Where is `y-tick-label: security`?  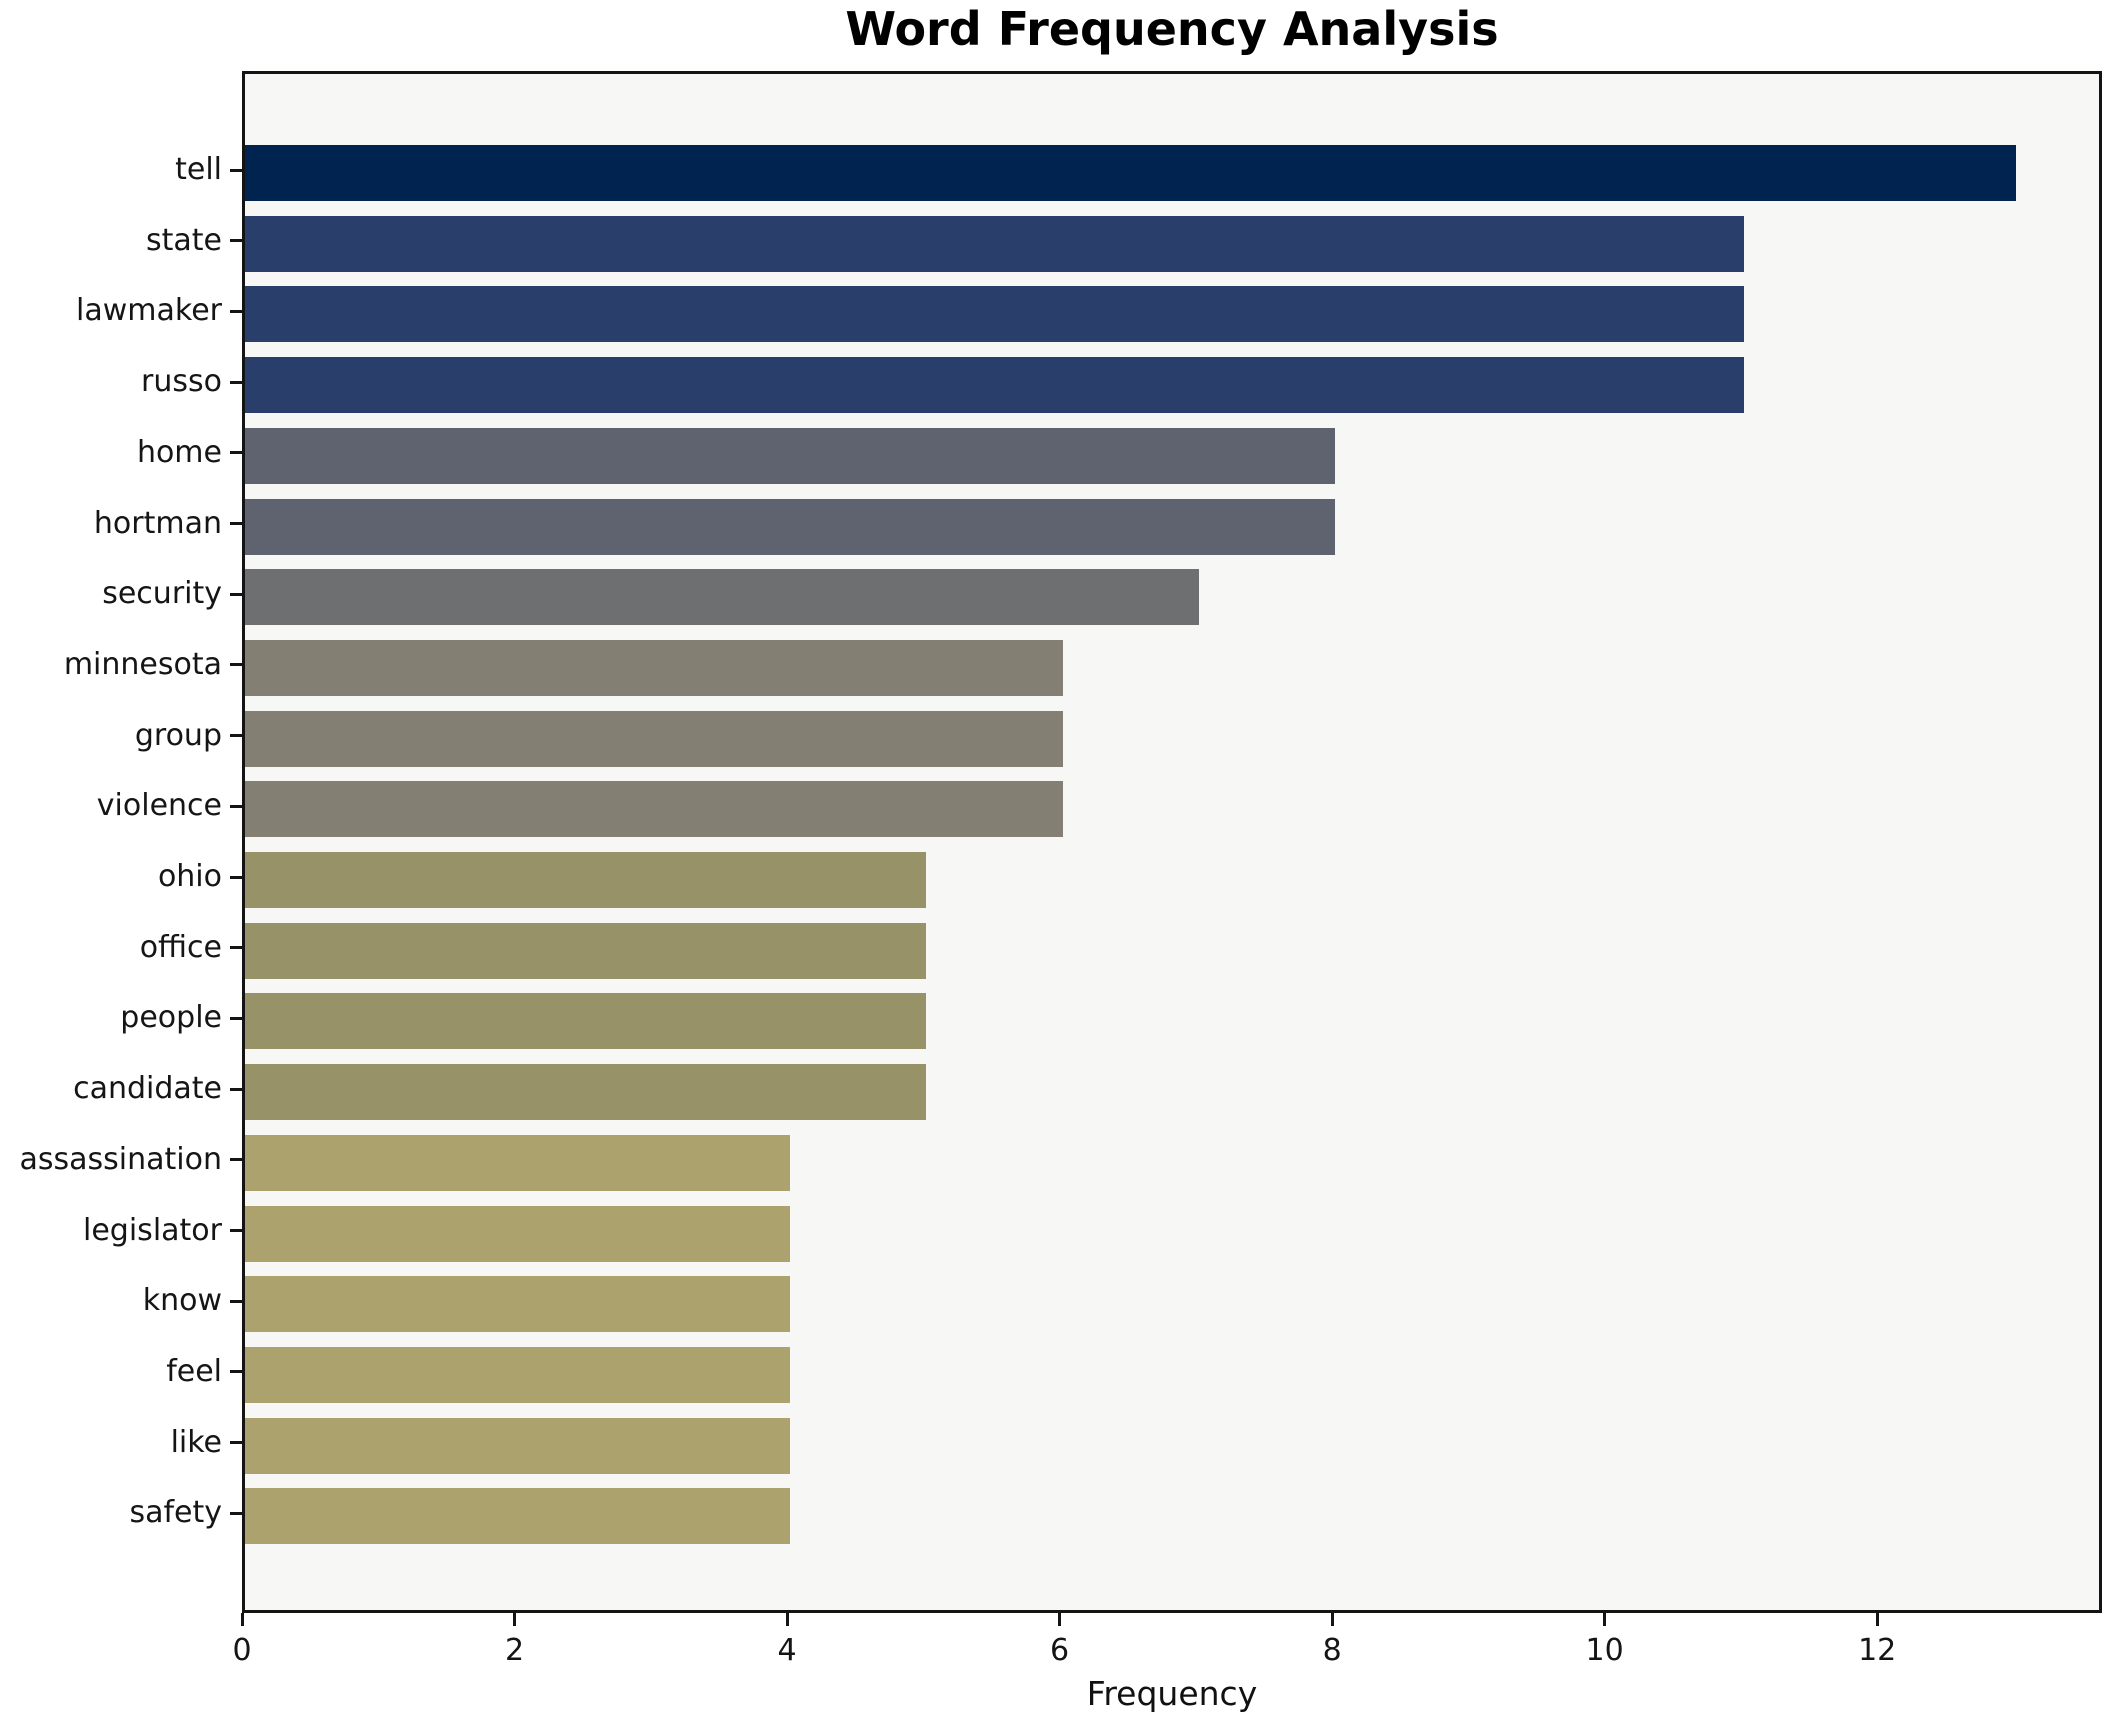 y-tick-label: security is located at coordinates (162, 594).